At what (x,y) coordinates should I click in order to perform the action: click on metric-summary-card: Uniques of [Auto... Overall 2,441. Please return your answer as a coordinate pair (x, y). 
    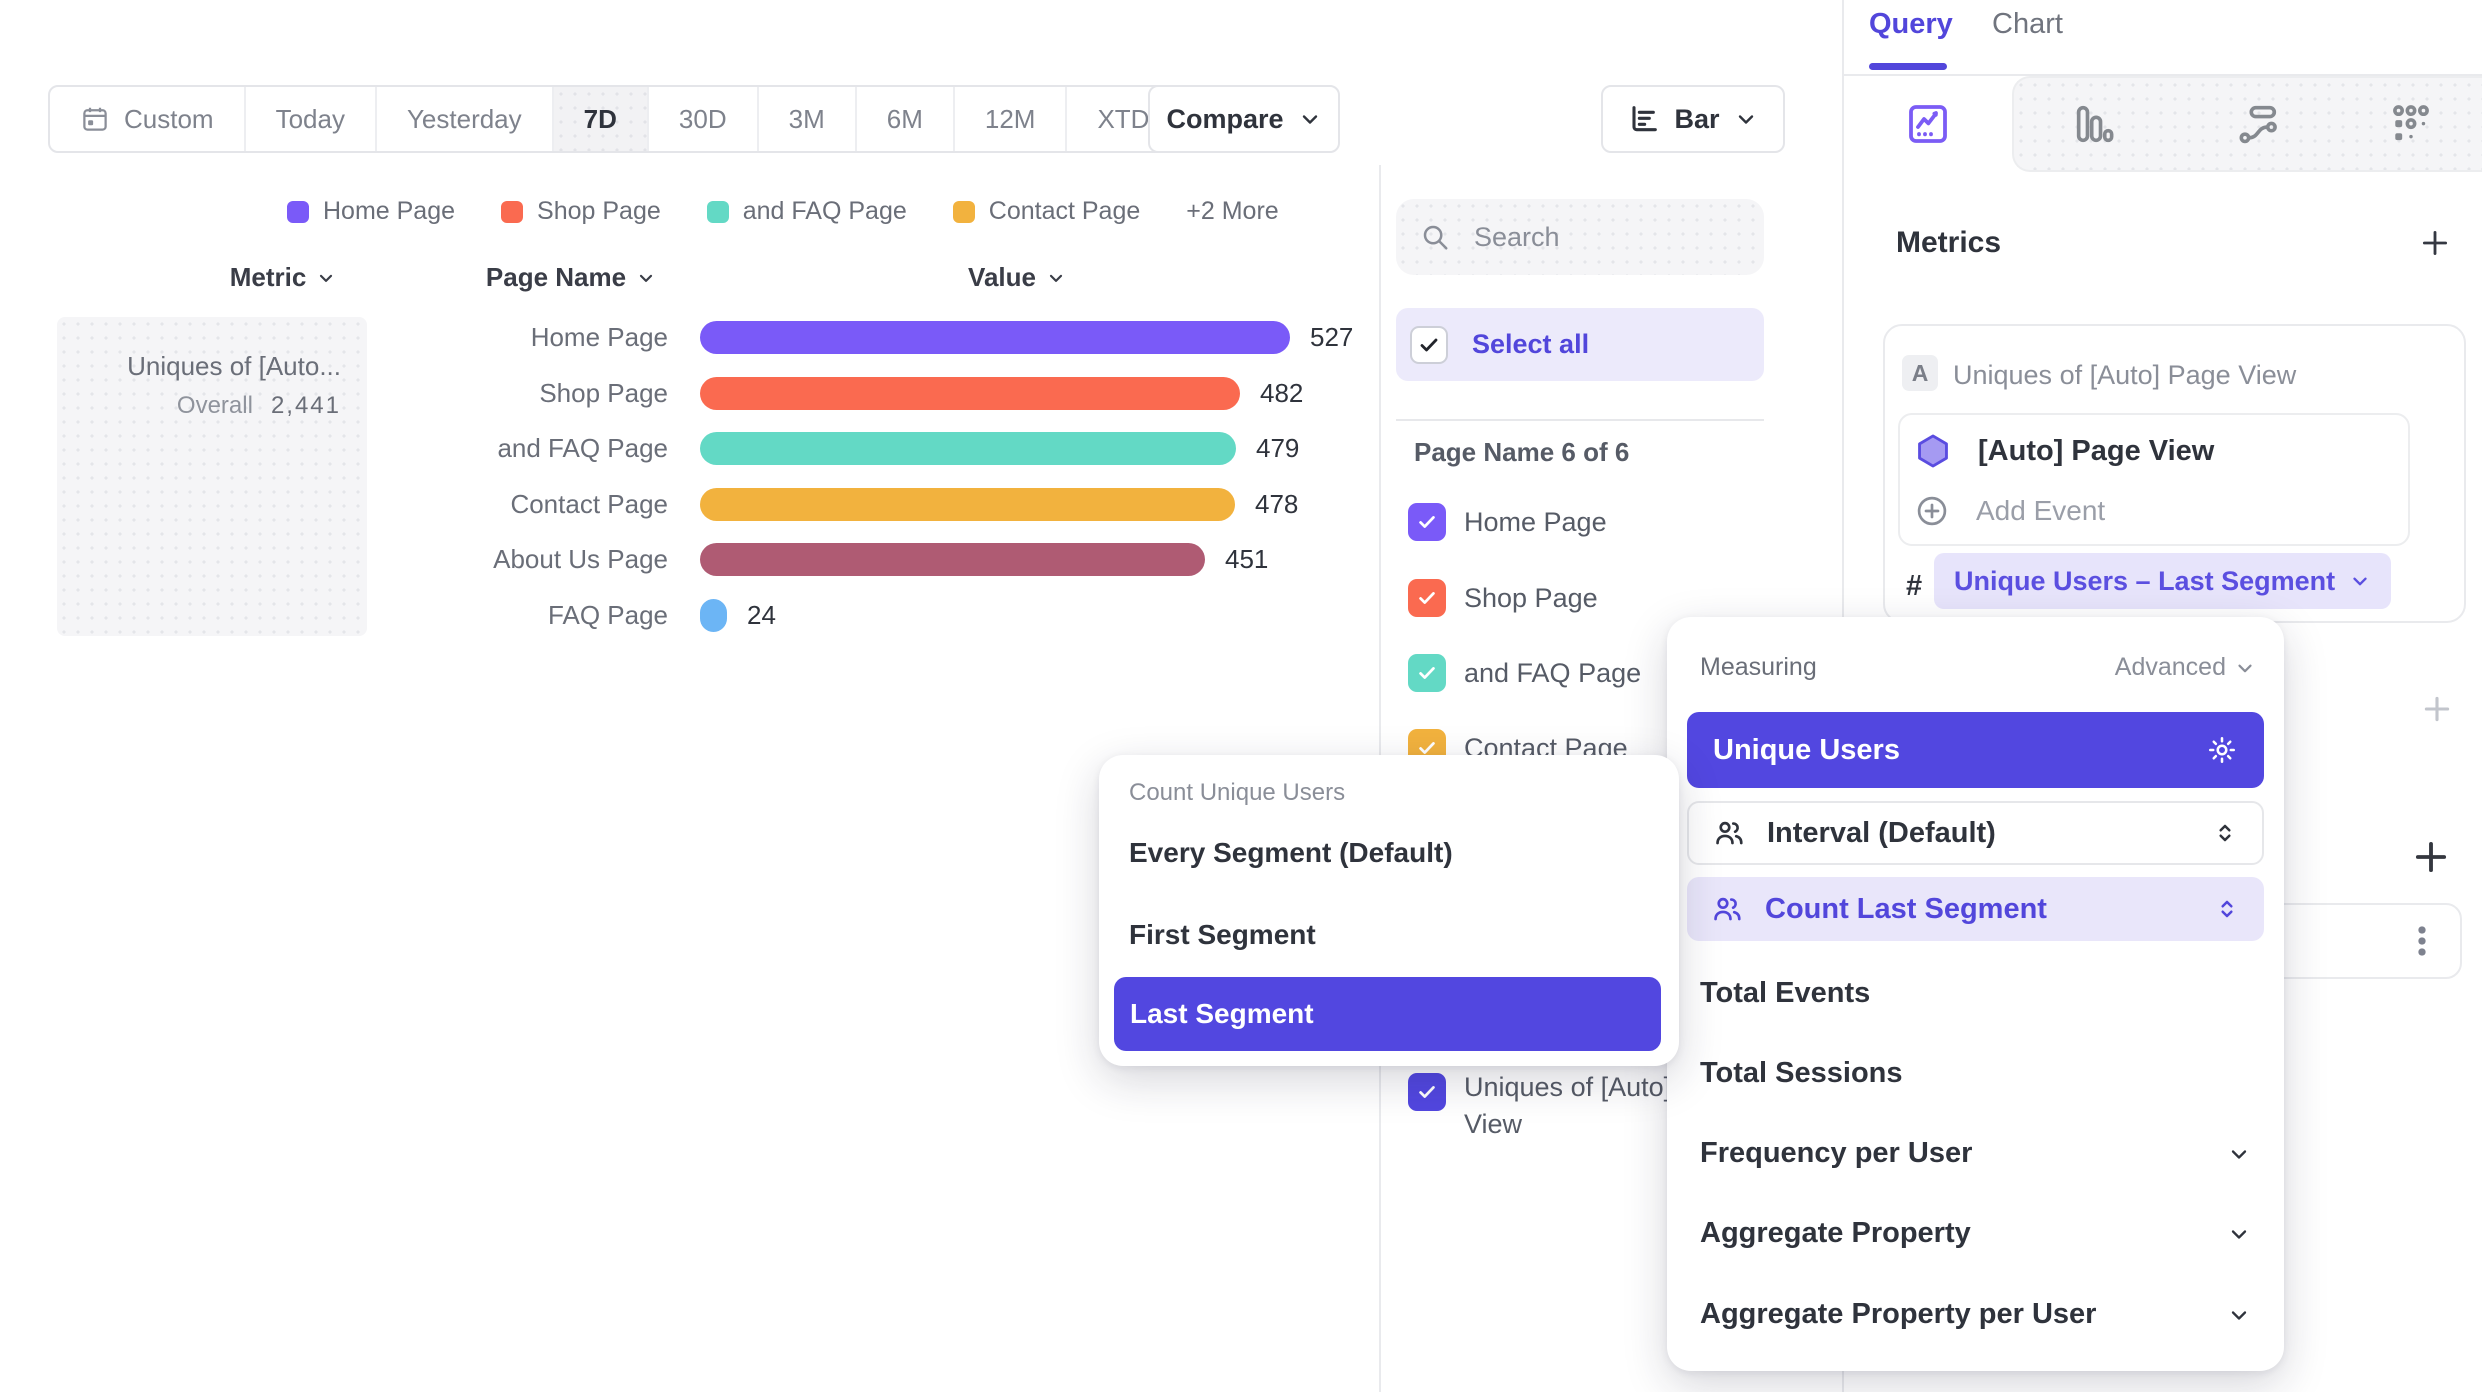
    Looking at the image, I should click on (212, 476).